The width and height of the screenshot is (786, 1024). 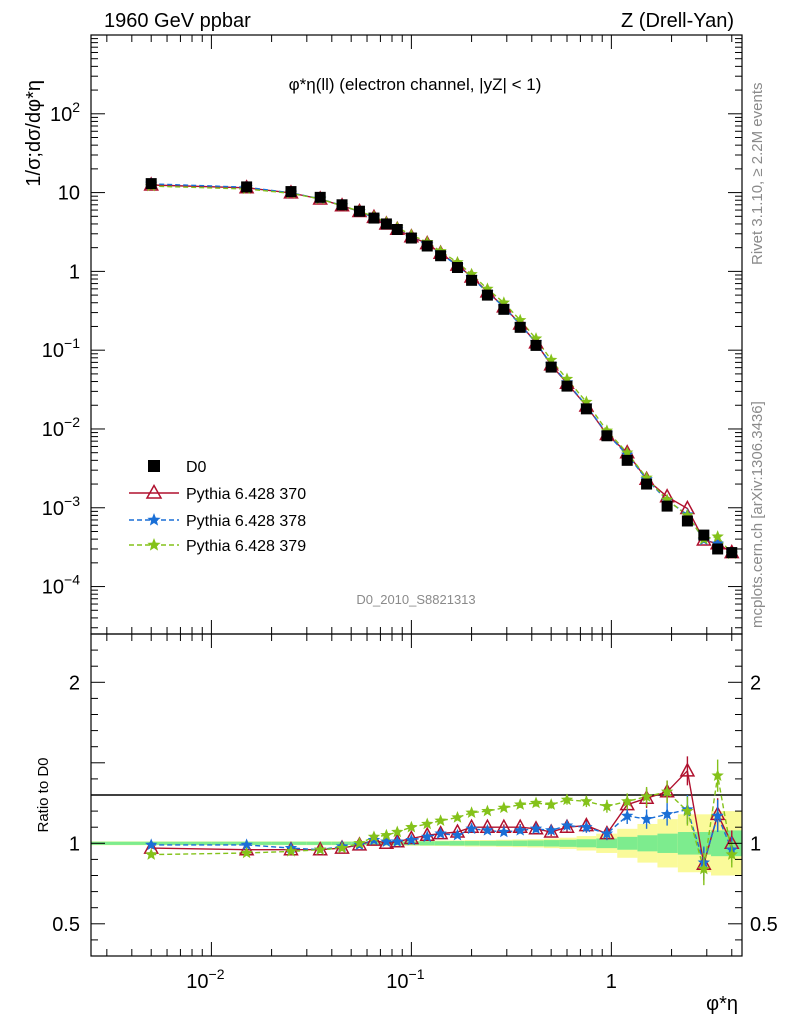 I want to click on y-tick-label: 10⁻², so click(x=61, y=427).